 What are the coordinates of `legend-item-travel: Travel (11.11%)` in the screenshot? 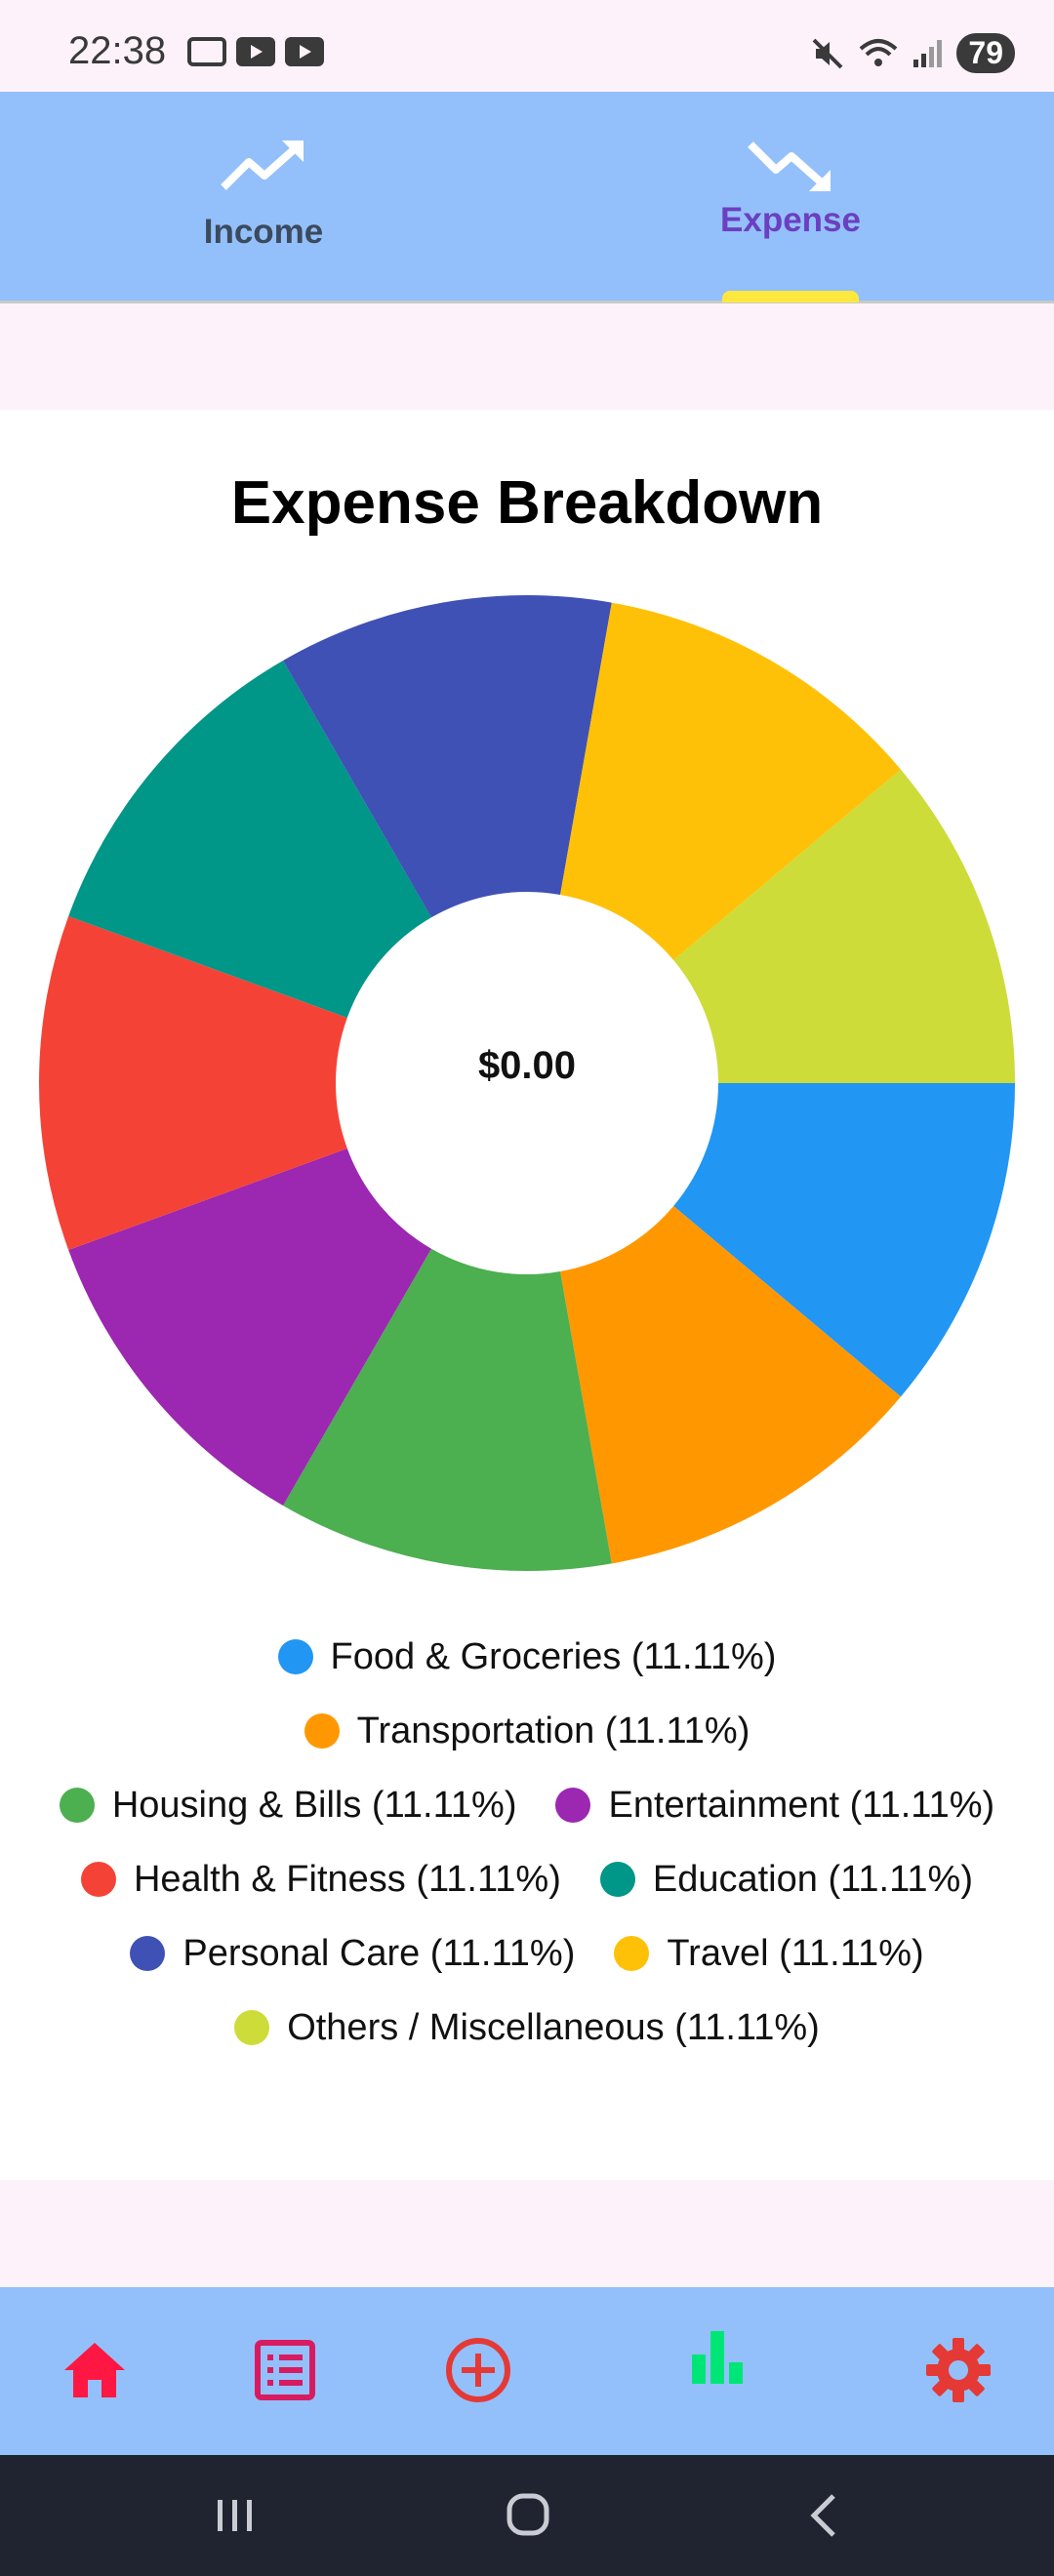 It's located at (769, 1953).